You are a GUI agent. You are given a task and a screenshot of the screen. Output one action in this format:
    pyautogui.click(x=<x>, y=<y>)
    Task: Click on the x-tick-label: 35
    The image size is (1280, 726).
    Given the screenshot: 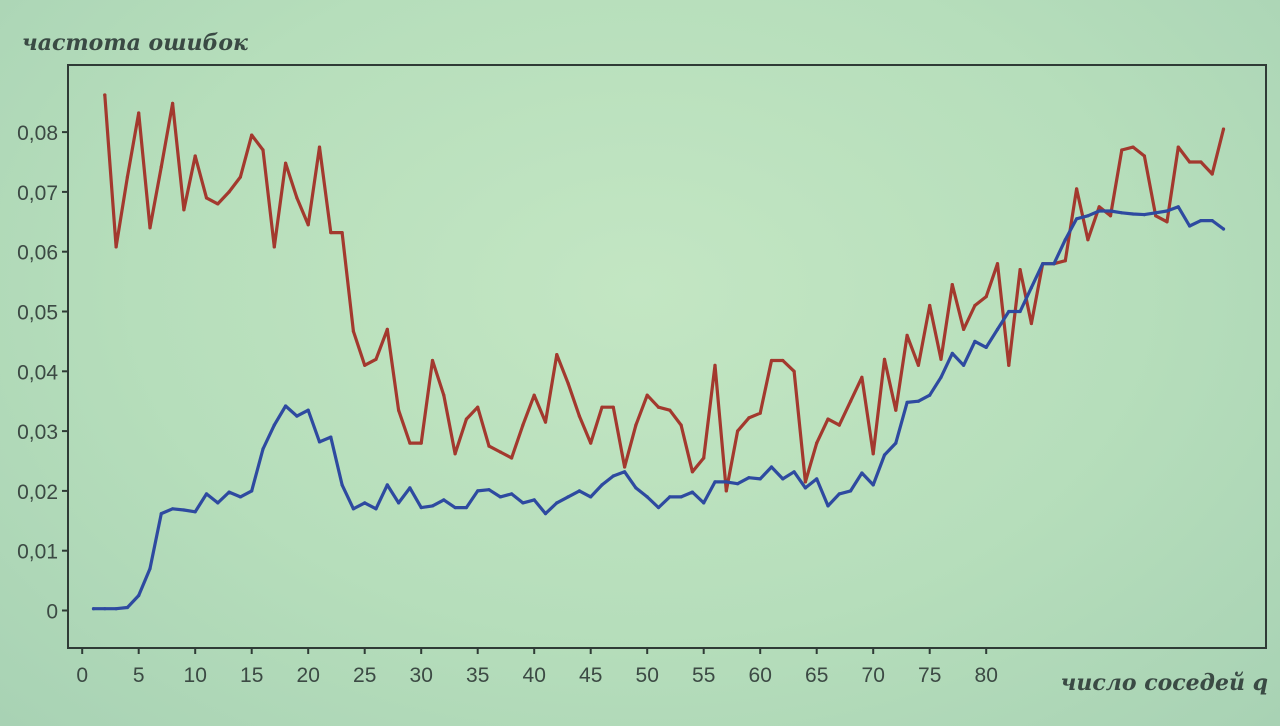 What is the action you would take?
    pyautogui.click(x=477, y=675)
    